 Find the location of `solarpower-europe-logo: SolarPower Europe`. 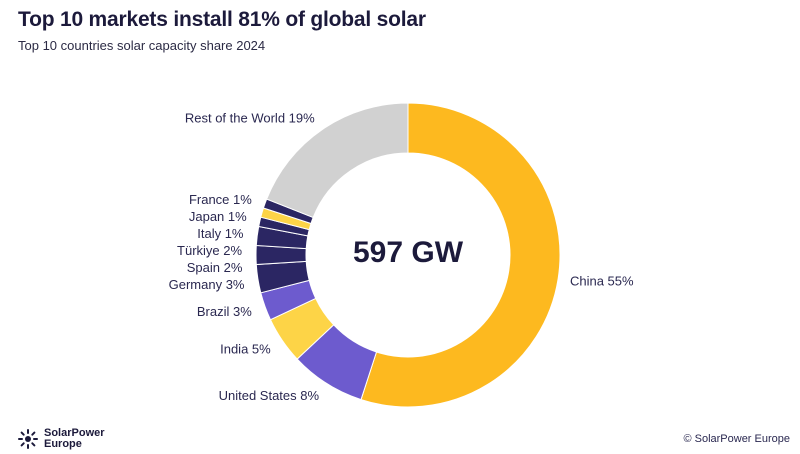

solarpower-europe-logo: SolarPower Europe is located at coordinates (61, 439).